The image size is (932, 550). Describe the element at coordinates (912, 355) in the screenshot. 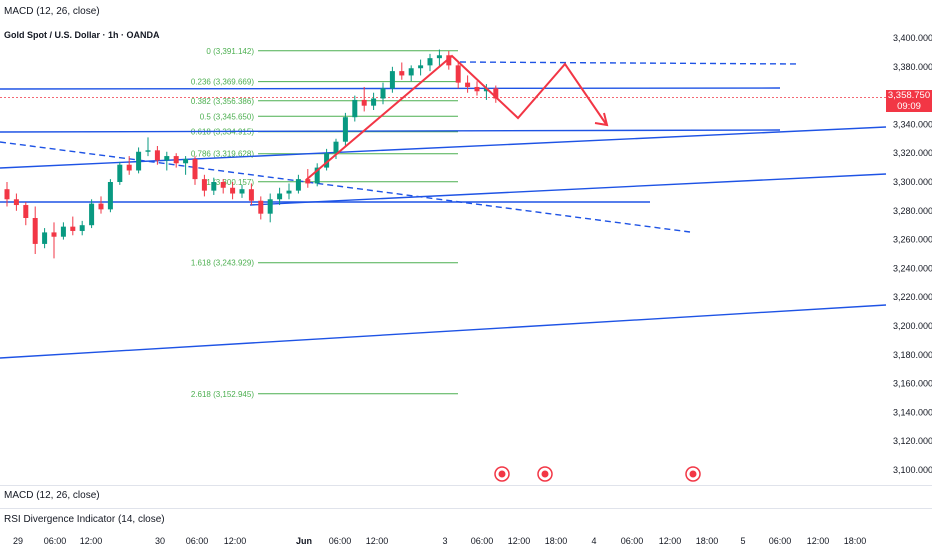

I see `y-tick-label: 3,180.000` at that location.